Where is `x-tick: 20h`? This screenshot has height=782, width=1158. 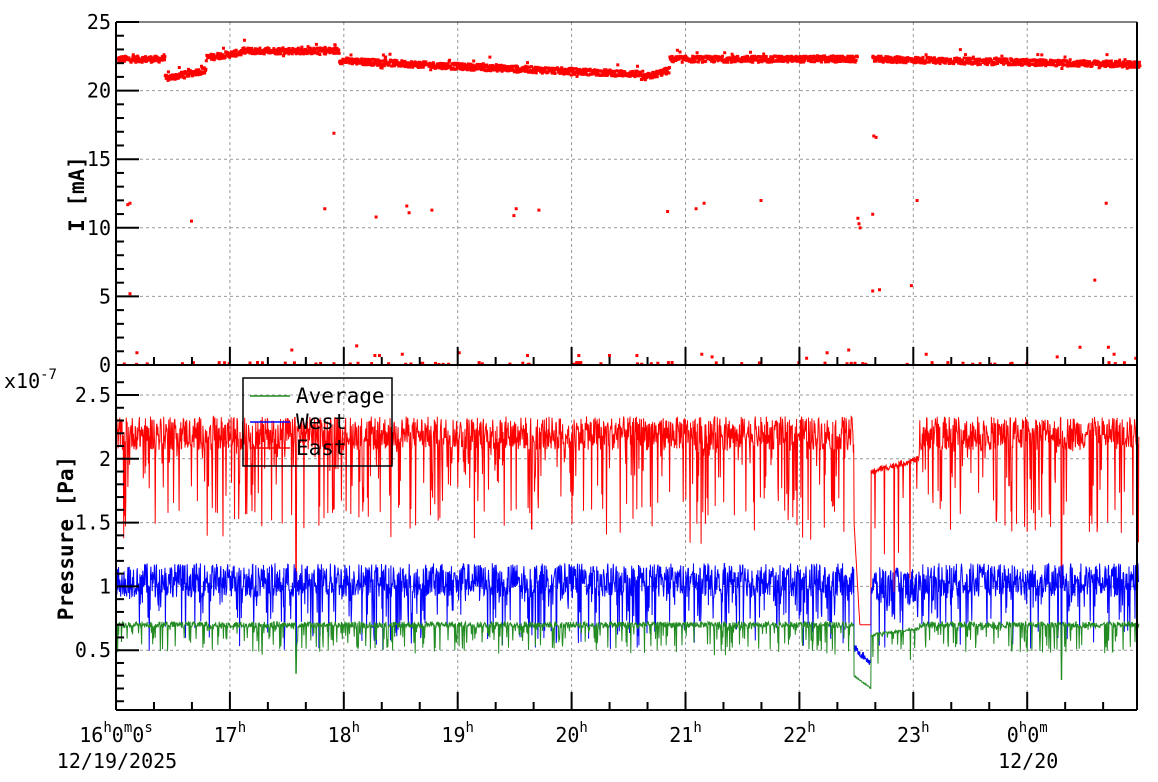
x-tick: 20h is located at coordinates (571, 733).